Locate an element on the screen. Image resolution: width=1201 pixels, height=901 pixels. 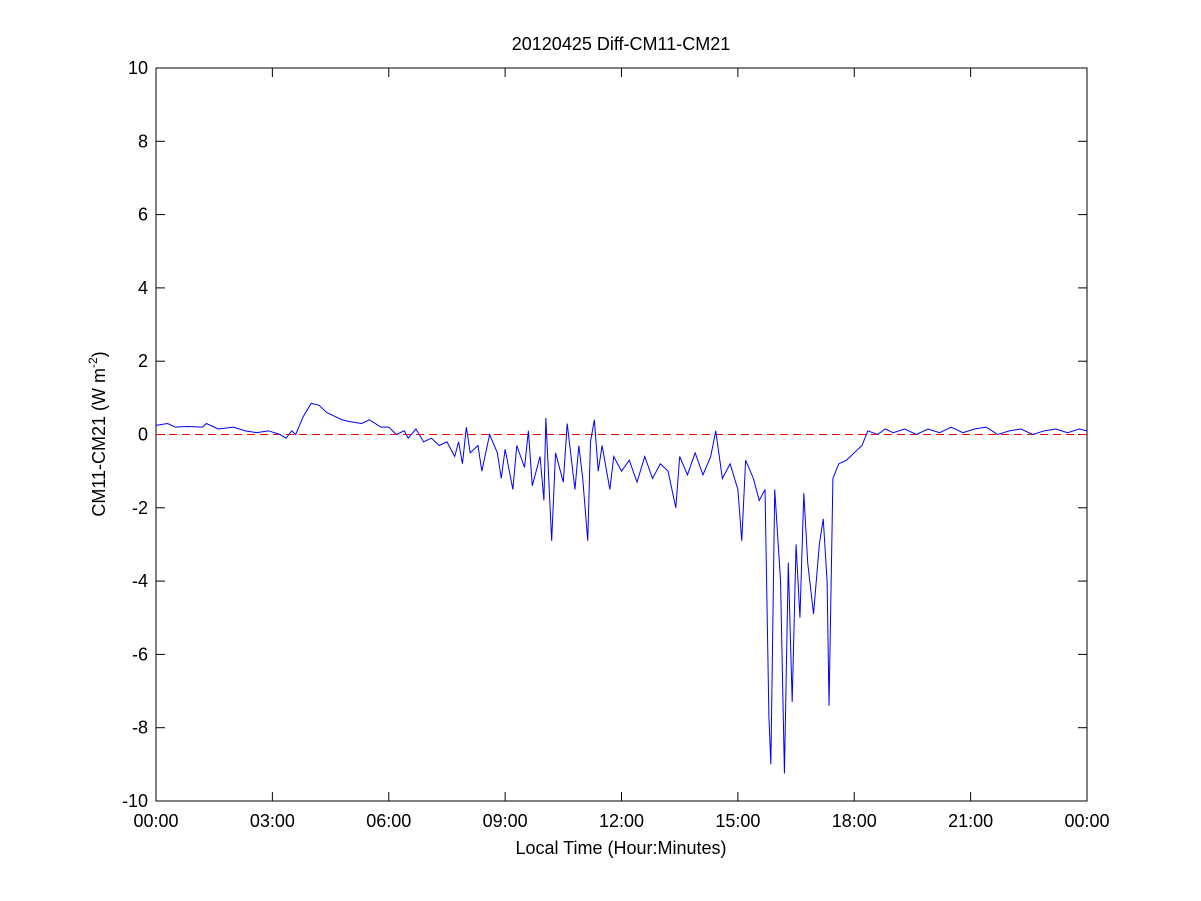
y-tick-label: -8 is located at coordinates (140, 728).